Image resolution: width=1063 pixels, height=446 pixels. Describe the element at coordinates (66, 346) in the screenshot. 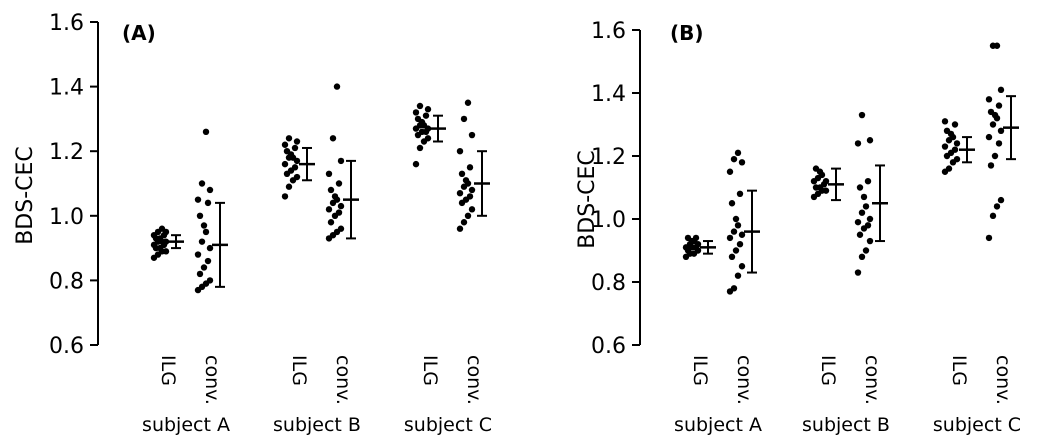

I see `y-tick-label: 0.6` at that location.